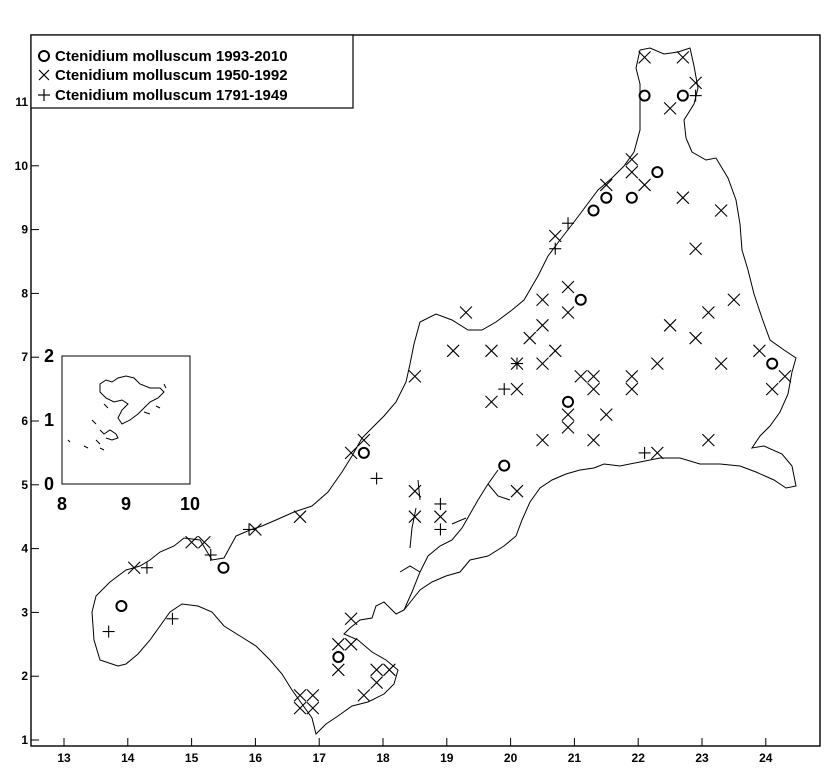  Describe the element at coordinates (49, 484) in the screenshot. I see `inset-y-tick-label: 0` at that location.